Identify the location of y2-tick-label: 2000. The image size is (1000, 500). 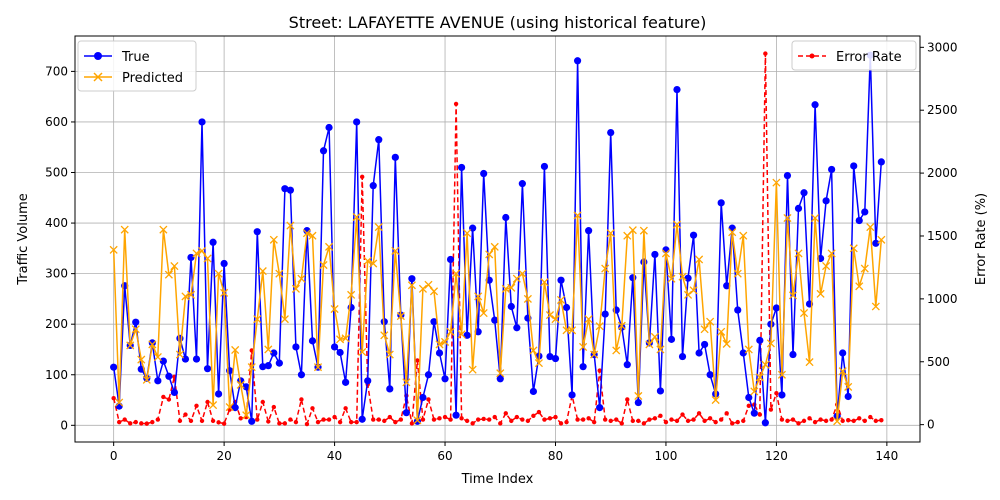
(942, 173).